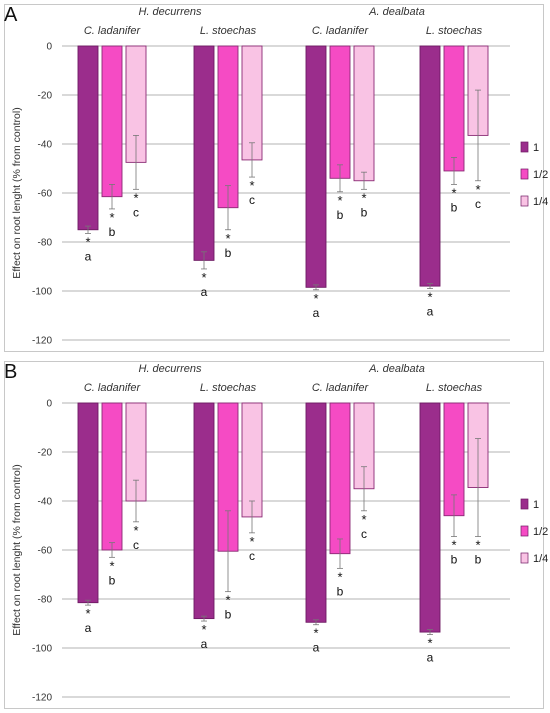 The width and height of the screenshot is (550, 713). Describe the element at coordinates (11, 15) in the screenshot. I see `panel-letter: A` at that location.